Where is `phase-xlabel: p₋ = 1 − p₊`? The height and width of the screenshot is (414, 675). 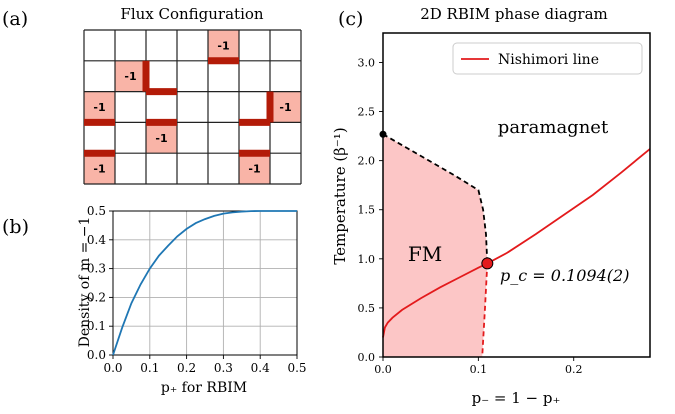
phase-xlabel: p₋ = 1 − p₊ is located at coordinates (516, 398).